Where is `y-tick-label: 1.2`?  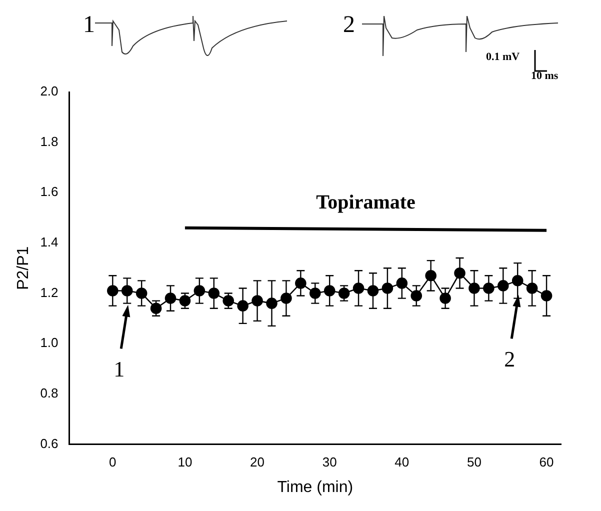 y-tick-label: 1.2 is located at coordinates (49, 292).